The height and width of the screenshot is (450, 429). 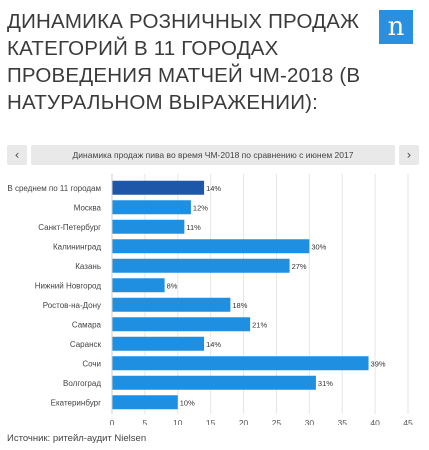 What do you see at coordinates (88, 266) in the screenshot?
I see `category-label: Казань` at bounding box center [88, 266].